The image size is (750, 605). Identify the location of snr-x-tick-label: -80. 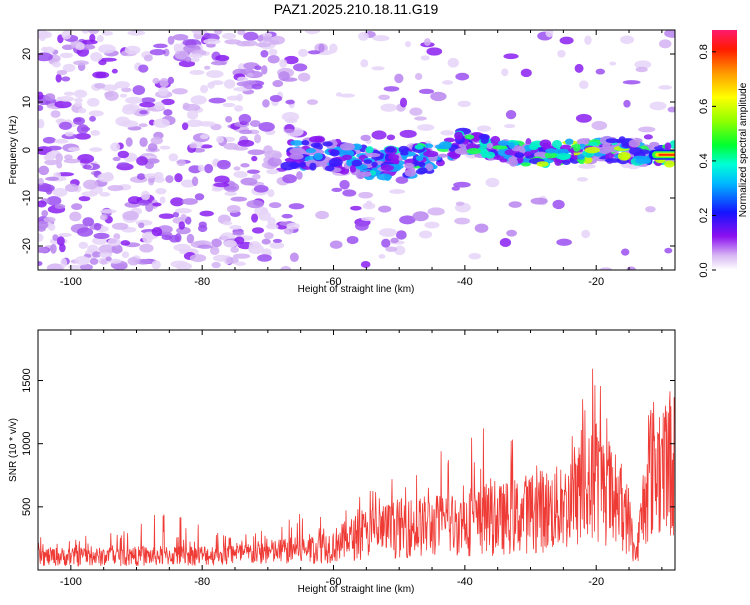
(202, 582).